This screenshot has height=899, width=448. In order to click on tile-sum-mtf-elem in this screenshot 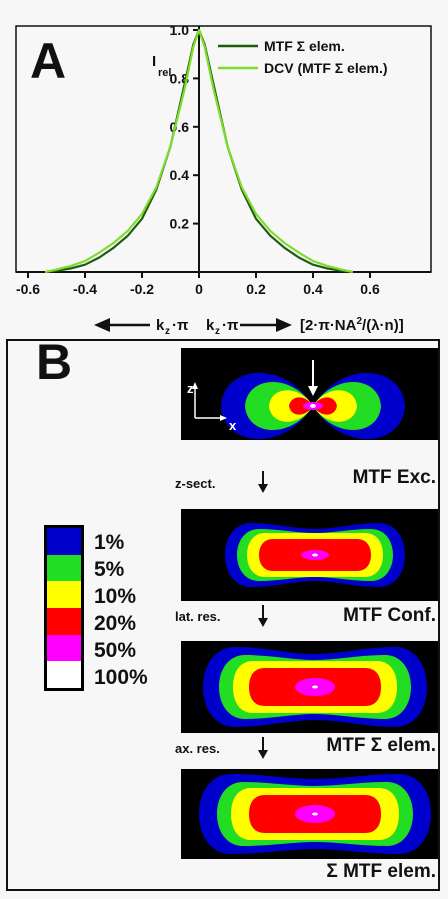, I will do `click(309, 814)`.